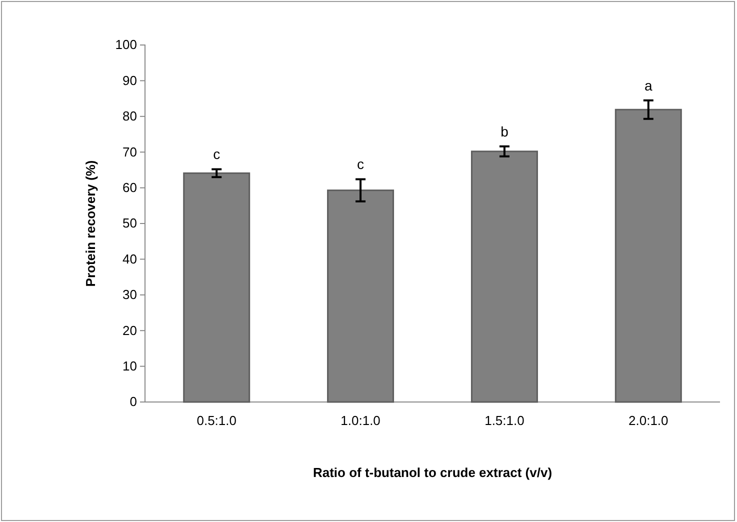 The width and height of the screenshot is (737, 522). I want to click on y-tick-label: 60, so click(129, 187).